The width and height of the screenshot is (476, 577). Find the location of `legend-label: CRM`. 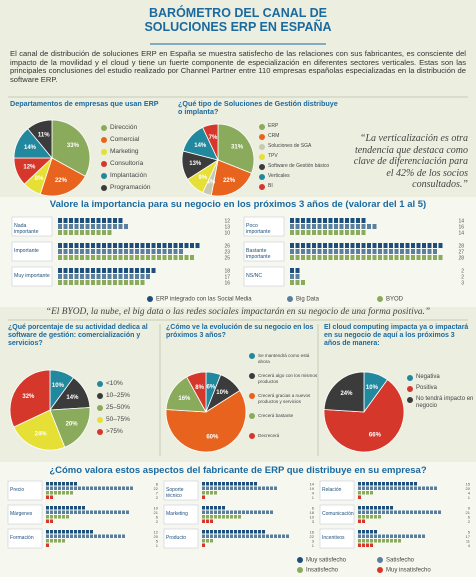

legend-label: CRM is located at coordinates (274, 136).